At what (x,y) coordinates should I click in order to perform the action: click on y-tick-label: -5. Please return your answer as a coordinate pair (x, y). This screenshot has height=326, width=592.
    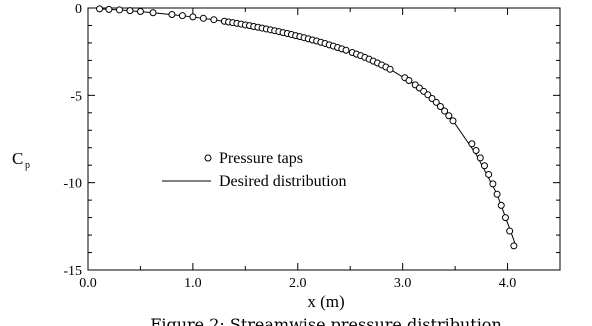
    Looking at the image, I should click on (76, 96).